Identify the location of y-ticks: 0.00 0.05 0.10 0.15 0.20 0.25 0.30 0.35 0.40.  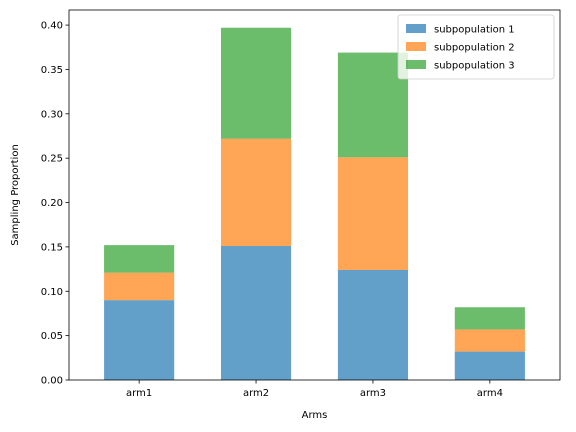
(55, 204).